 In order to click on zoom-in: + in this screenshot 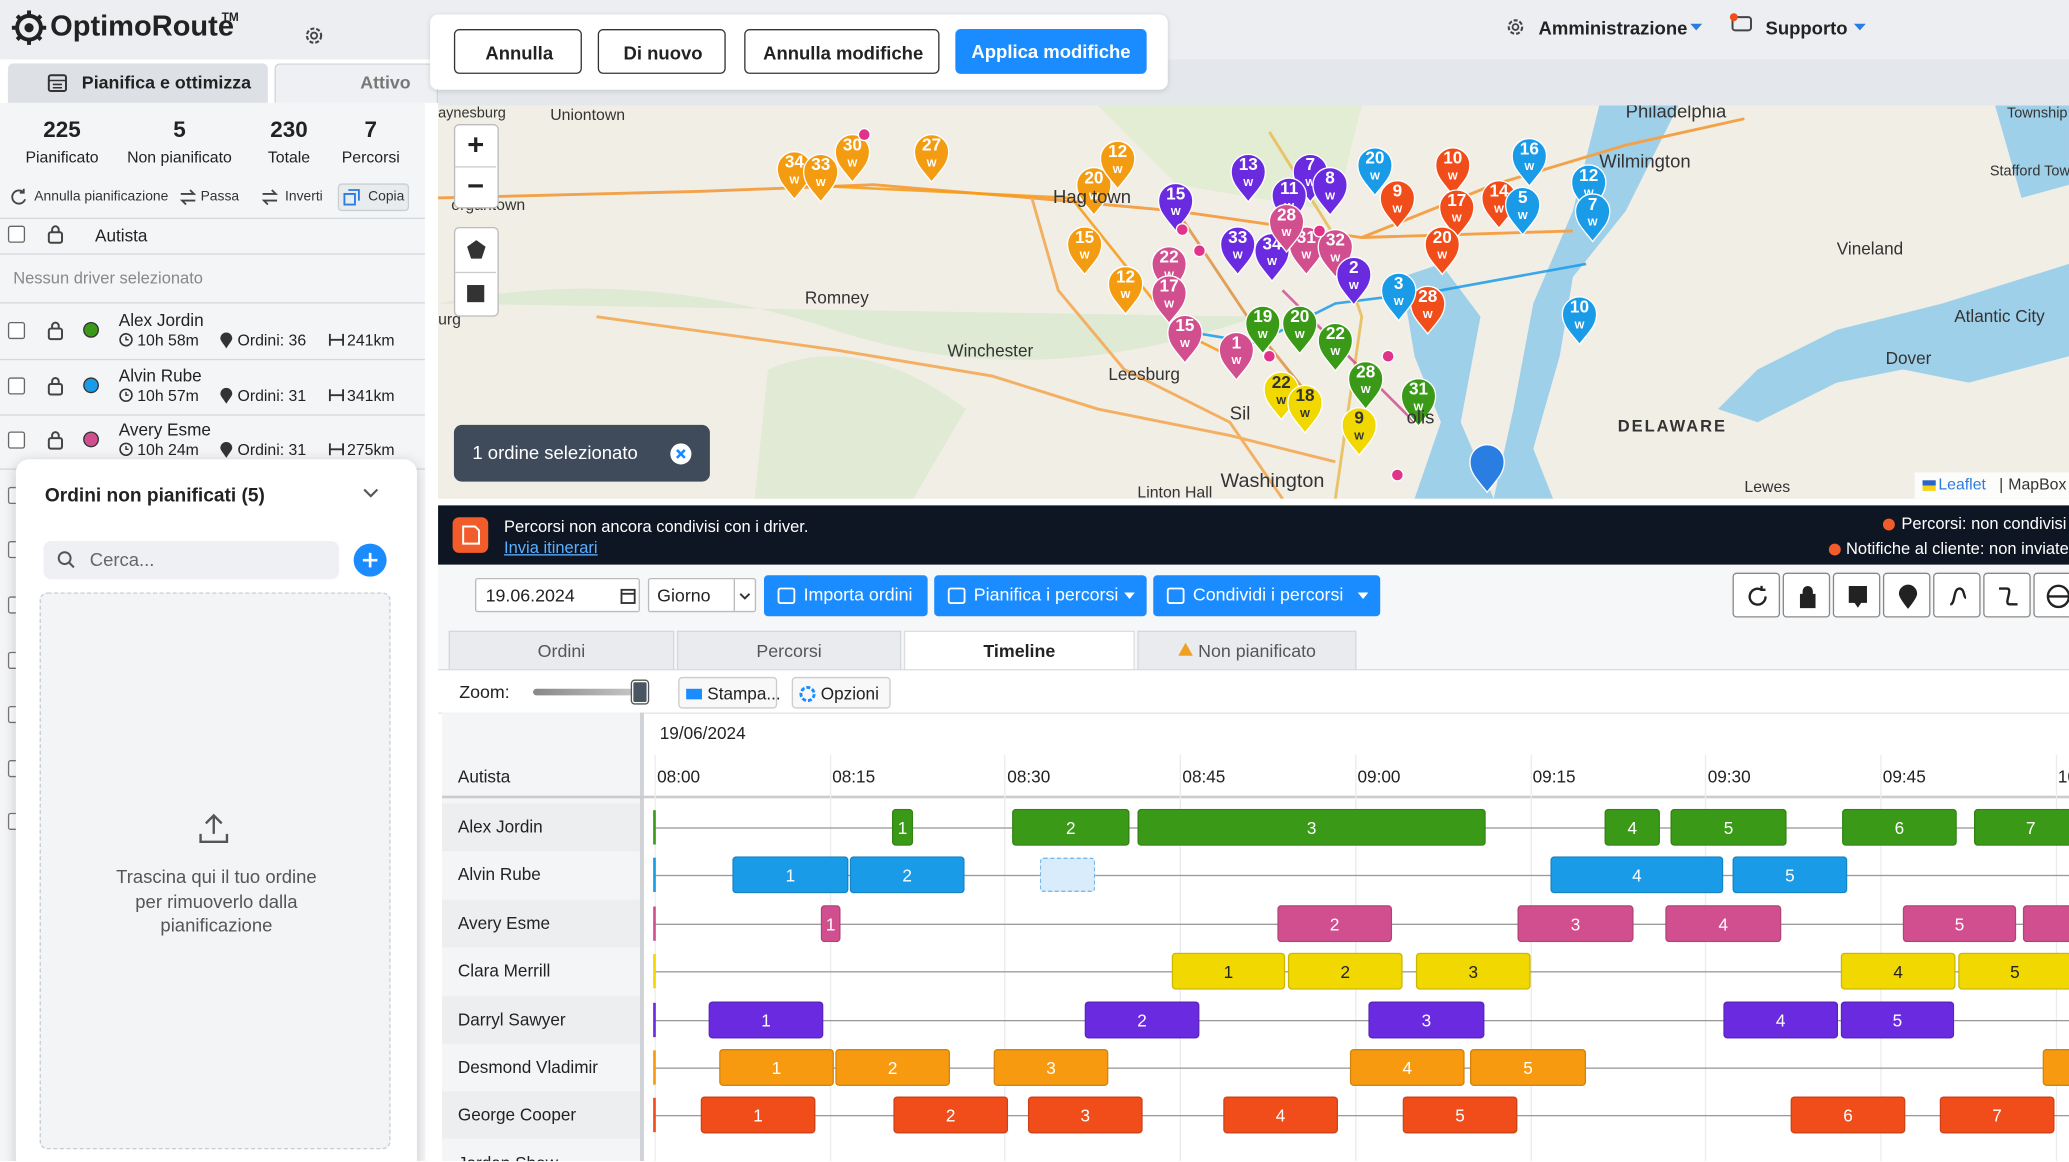, I will do `click(476, 144)`.